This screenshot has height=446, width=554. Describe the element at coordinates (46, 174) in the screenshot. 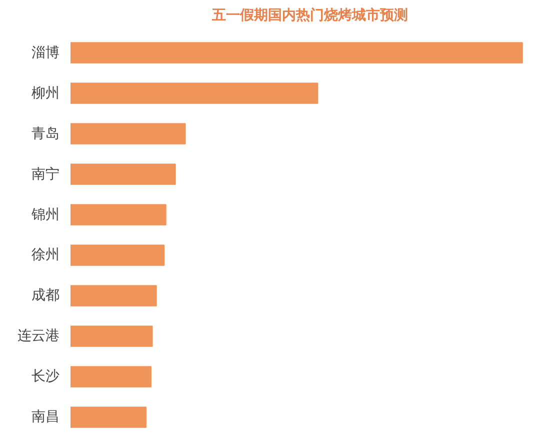

I see `y-tick-label: 南宁` at that location.